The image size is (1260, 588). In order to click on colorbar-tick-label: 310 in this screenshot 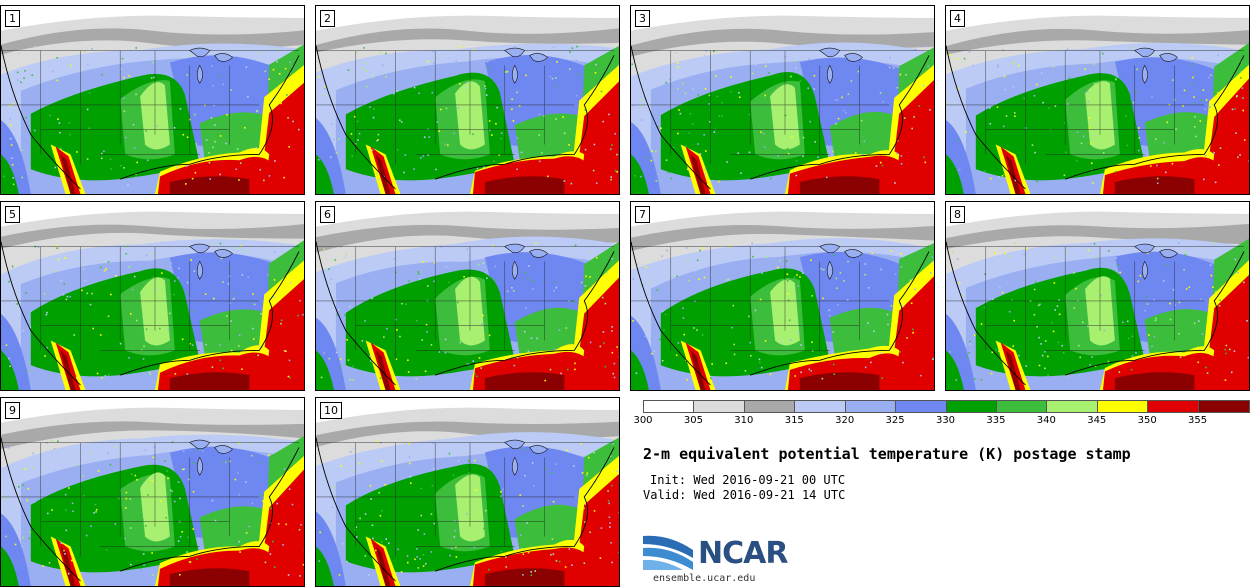, I will do `click(744, 420)`.